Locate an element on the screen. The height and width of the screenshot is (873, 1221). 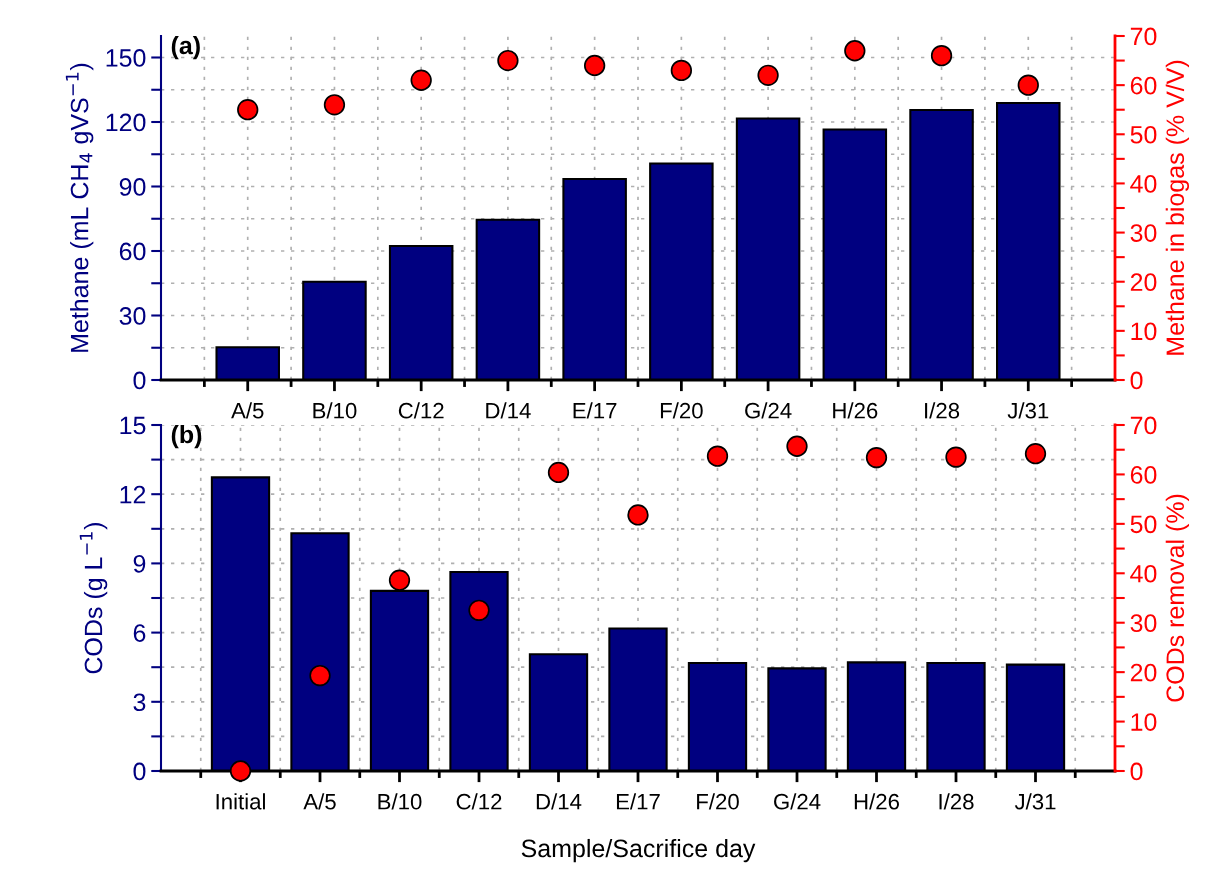
y-tick-label: 60 is located at coordinates (132, 251).